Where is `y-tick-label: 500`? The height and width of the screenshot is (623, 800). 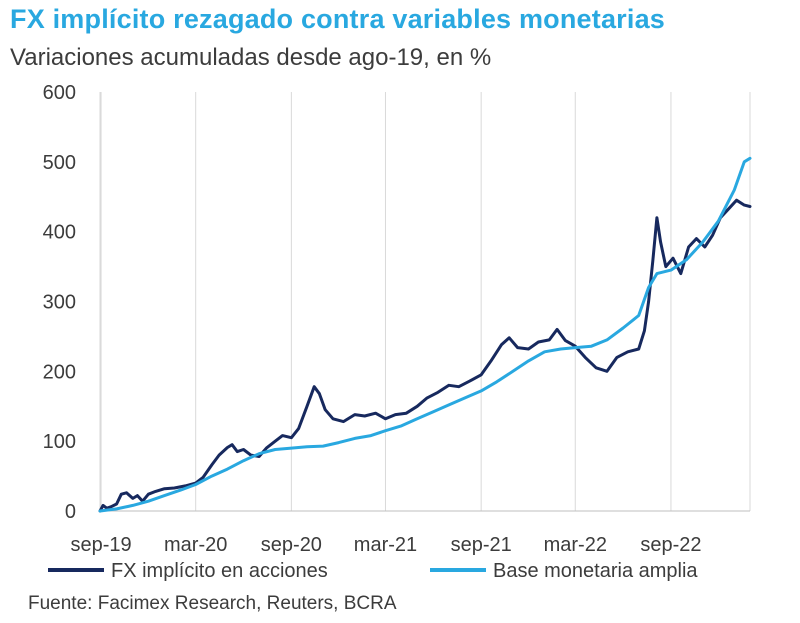
y-tick-label: 500 is located at coordinates (59, 163).